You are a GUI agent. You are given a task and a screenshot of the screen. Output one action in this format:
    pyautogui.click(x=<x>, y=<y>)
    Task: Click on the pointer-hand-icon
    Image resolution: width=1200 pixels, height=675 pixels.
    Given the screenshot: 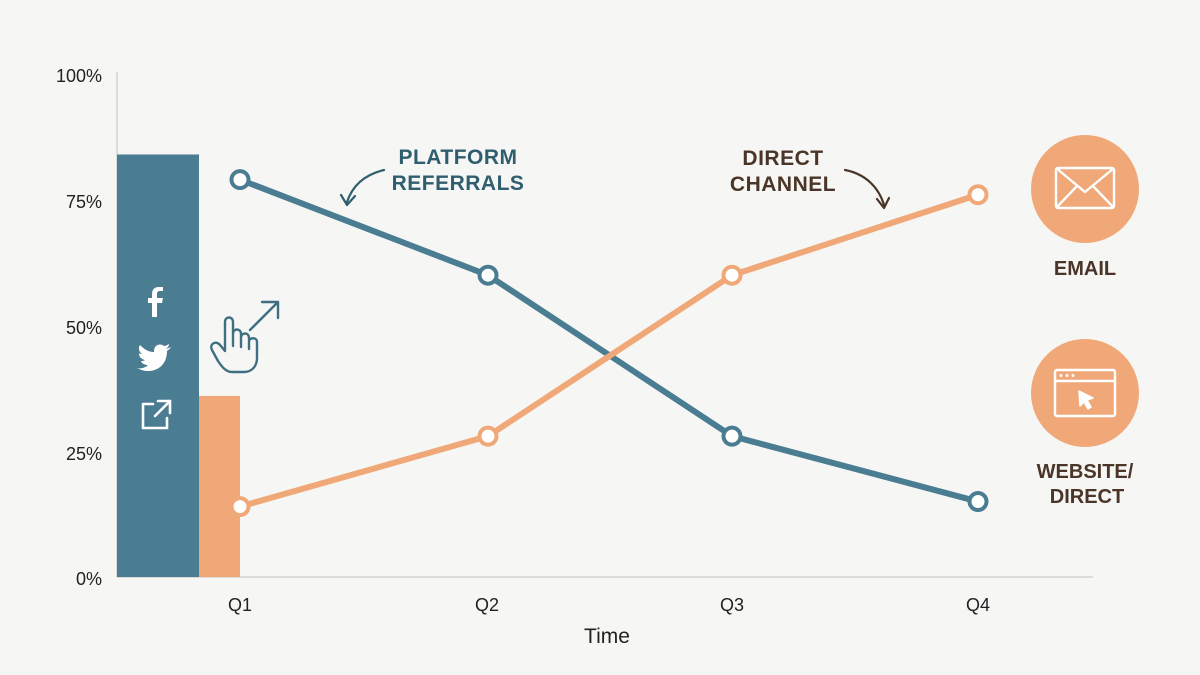 What is the action you would take?
    pyautogui.click(x=245, y=337)
    